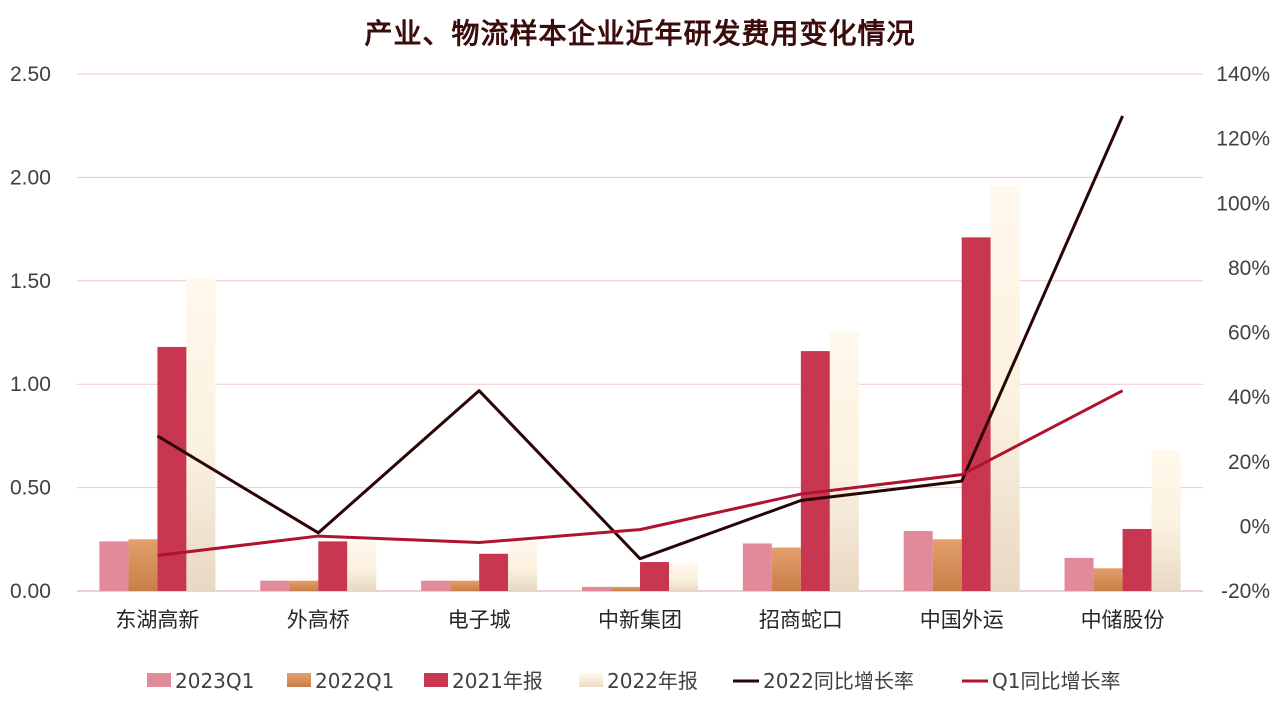  Describe the element at coordinates (1243, 74) in the screenshot. I see `y-right-tick-label: 140%` at that location.